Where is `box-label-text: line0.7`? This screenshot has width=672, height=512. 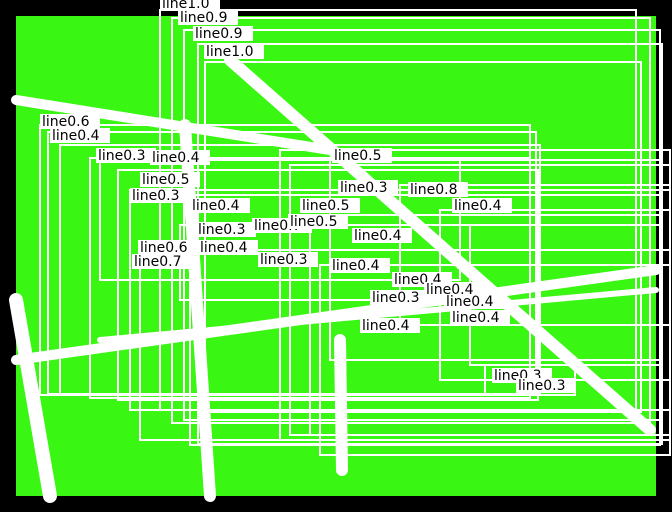 box-label-text: line0.7 is located at coordinates (158, 262).